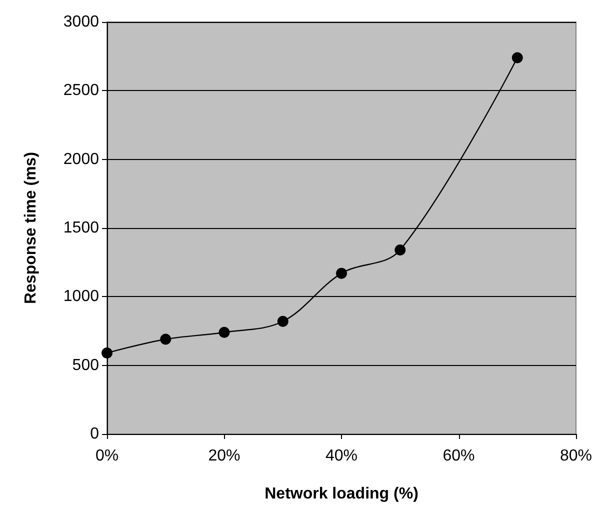 The width and height of the screenshot is (602, 524). I want to click on x-tick-label: 0%, so click(107, 456).